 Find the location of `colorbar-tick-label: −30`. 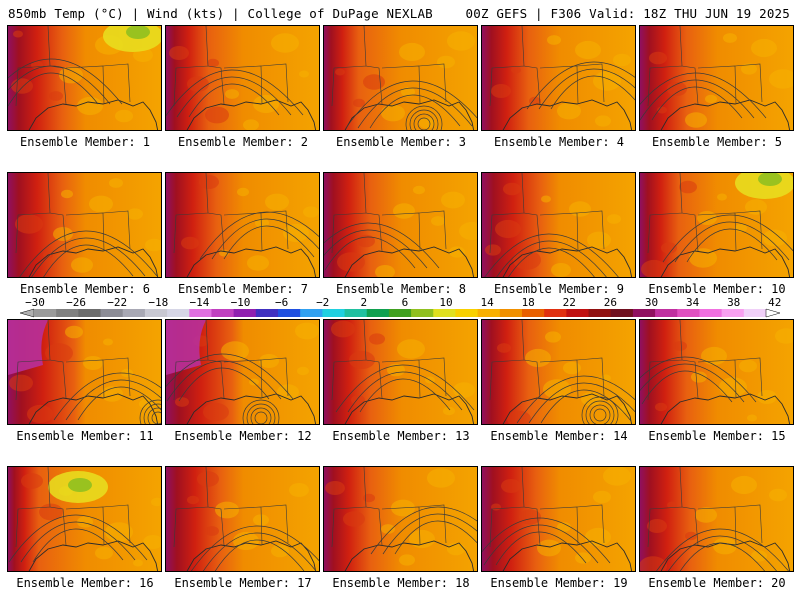

colorbar-tick-label: −30 is located at coordinates (35, 302).